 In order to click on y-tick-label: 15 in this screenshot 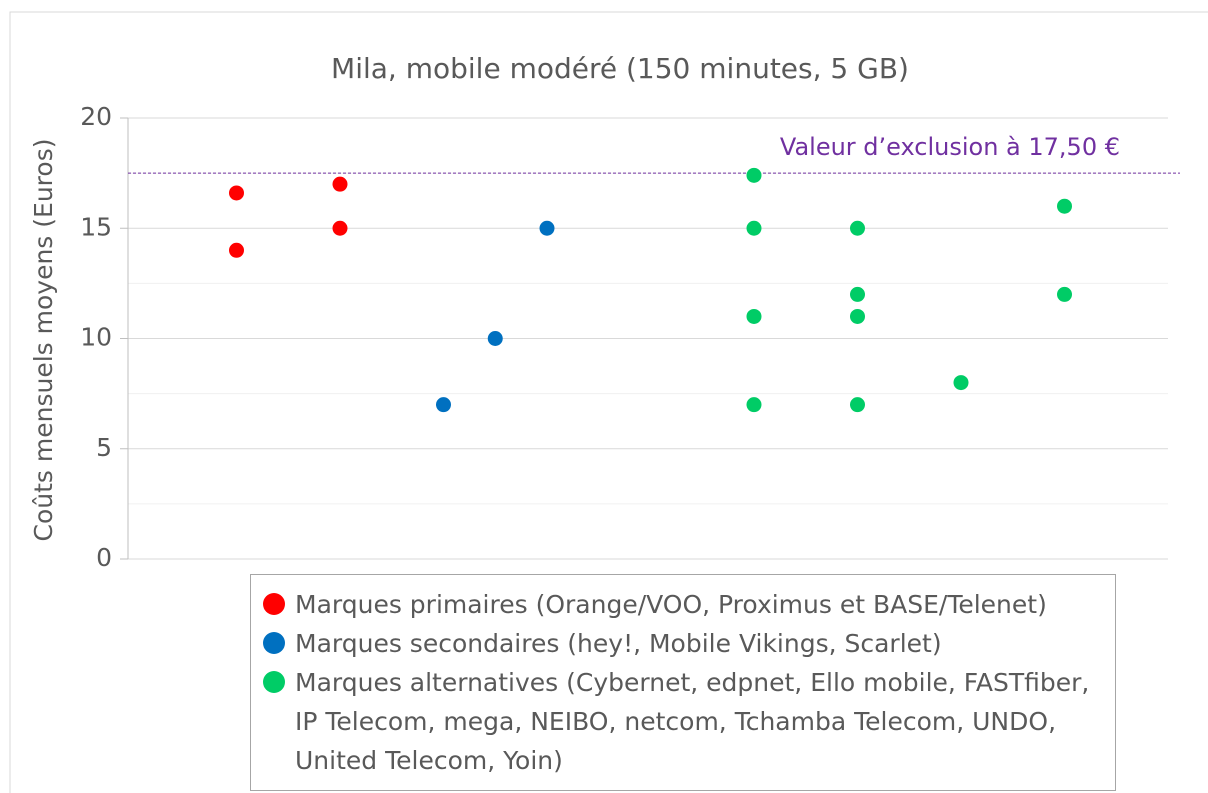, I will do `click(96, 226)`.